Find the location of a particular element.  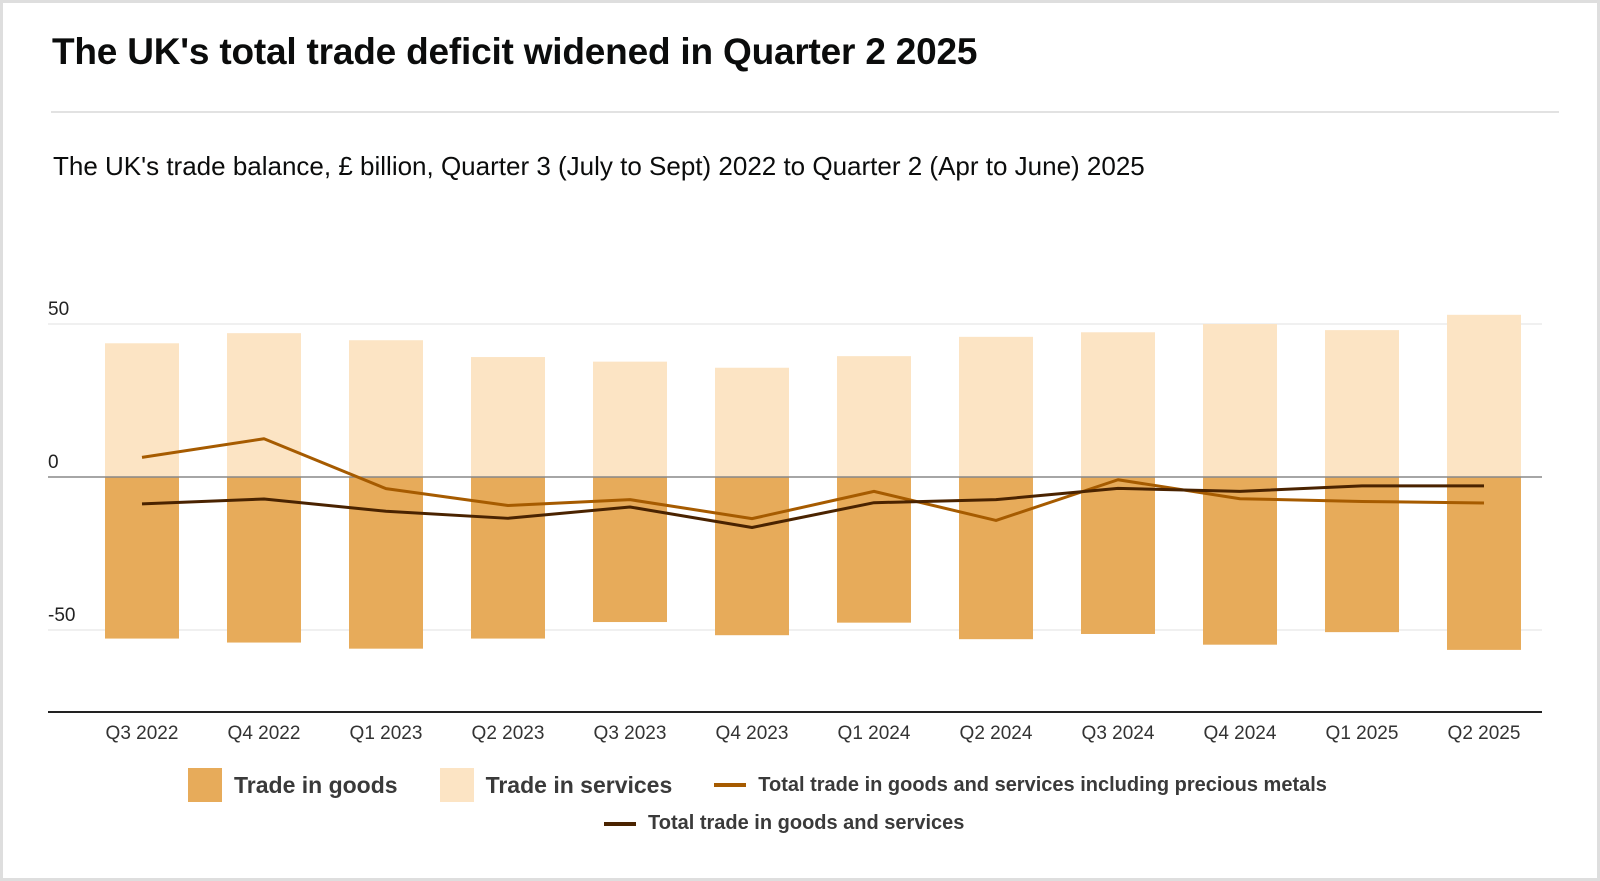

title-divider is located at coordinates (805, 112).